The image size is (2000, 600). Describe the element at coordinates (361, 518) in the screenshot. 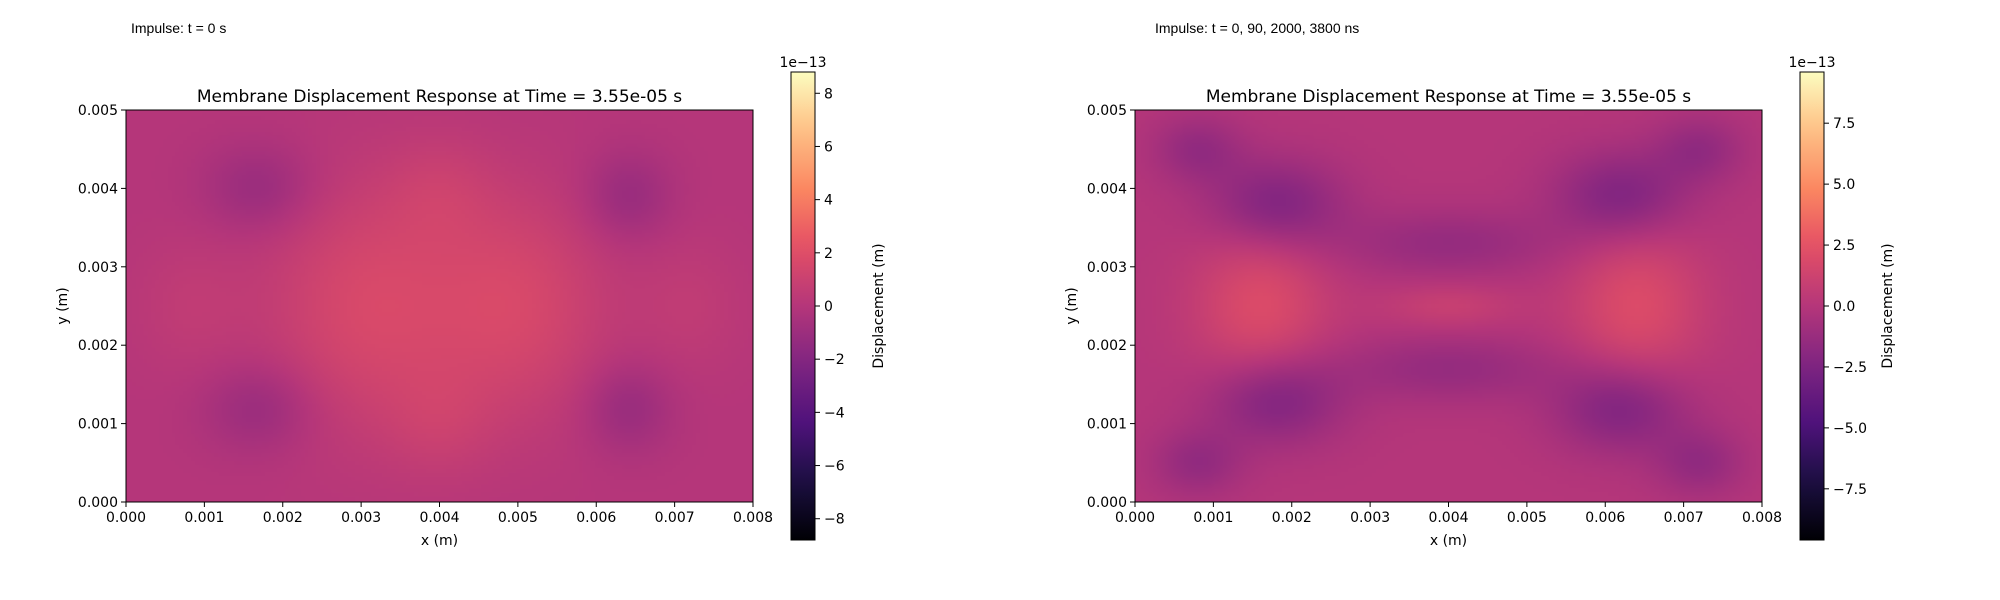

I see `panel1-x-tick-label: 0.003` at that location.